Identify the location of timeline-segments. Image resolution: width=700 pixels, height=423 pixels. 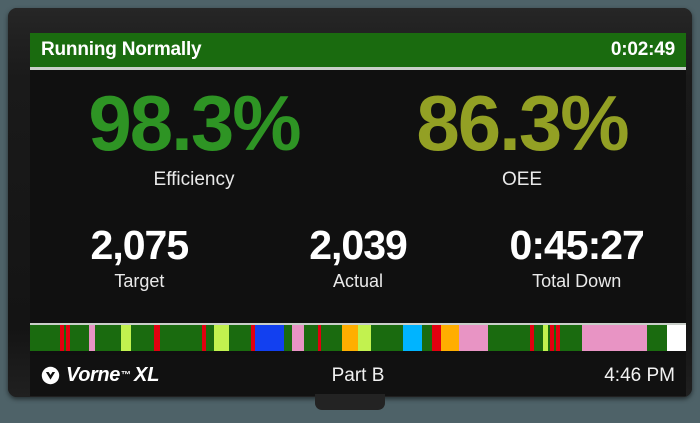
(358, 338).